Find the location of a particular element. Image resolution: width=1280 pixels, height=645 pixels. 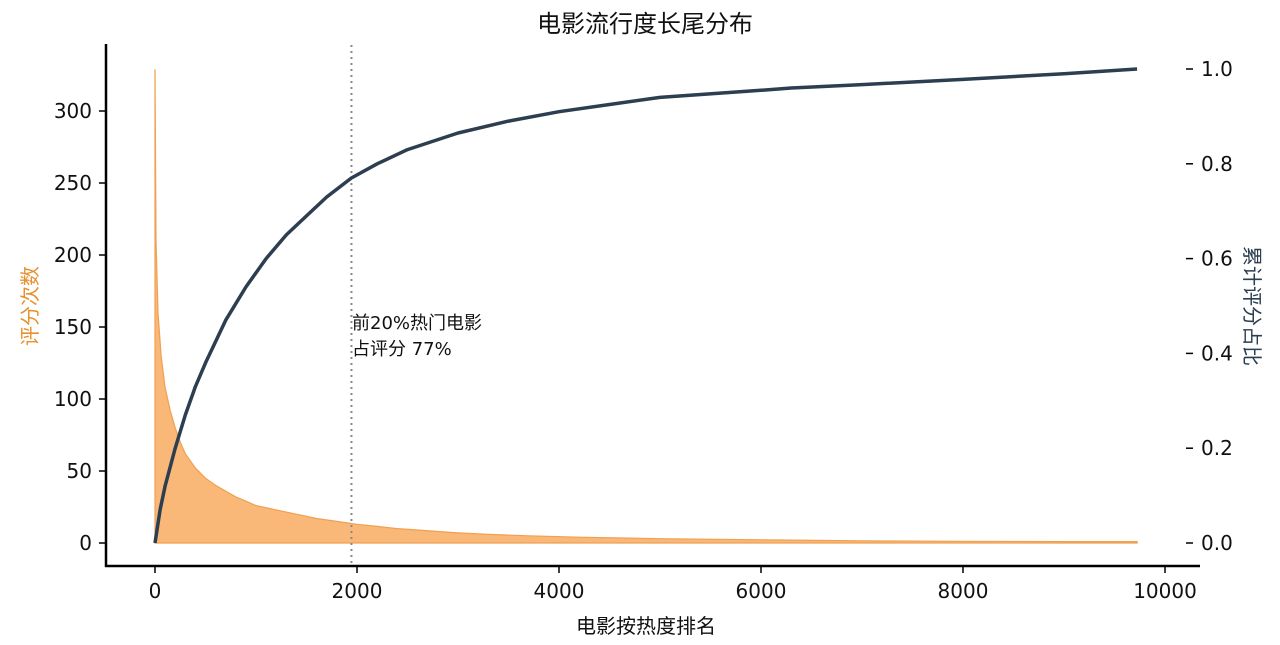

left-y-tick-label: 100 is located at coordinates (73, 399).